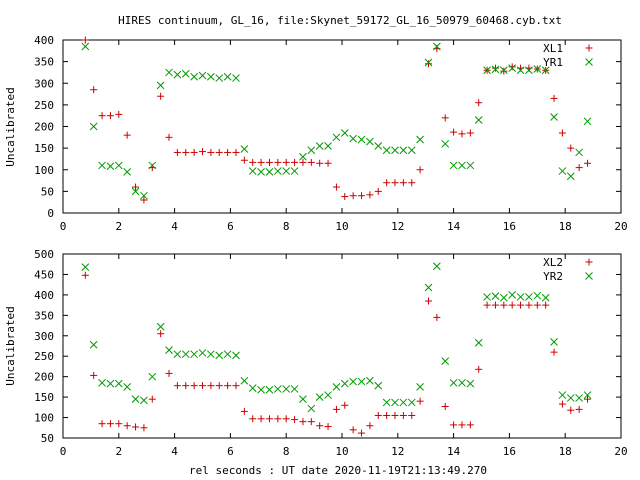 The image size is (640, 480). Describe the element at coordinates (47, 191) in the screenshot. I see `y-tick-label: 50` at that location.